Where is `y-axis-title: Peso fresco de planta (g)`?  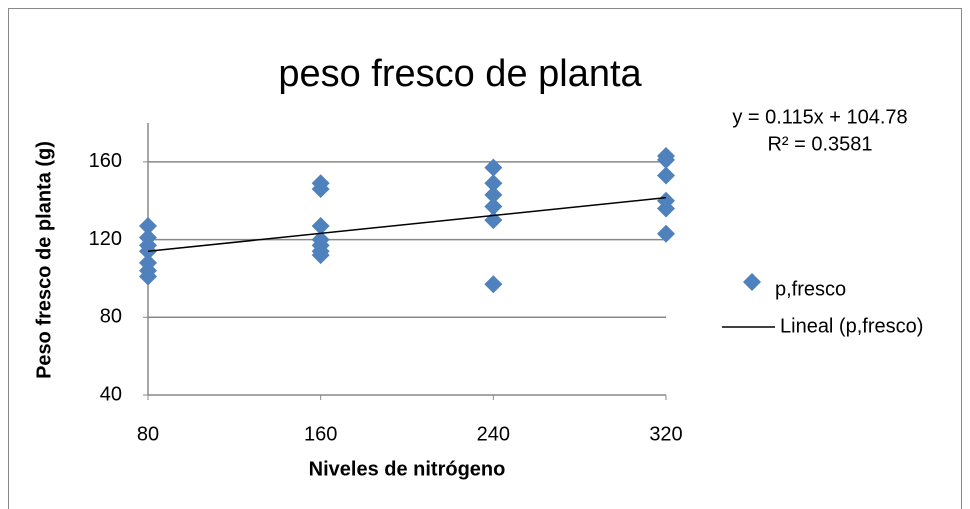
y-axis-title: Peso fresco de planta (g) is located at coordinates (44, 260).